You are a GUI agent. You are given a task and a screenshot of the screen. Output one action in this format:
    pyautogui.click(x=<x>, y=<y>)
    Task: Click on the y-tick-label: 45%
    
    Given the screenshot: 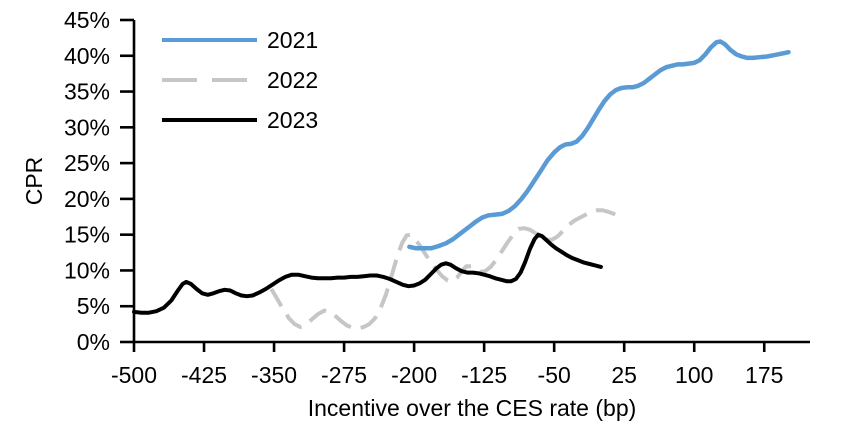 What is the action you would take?
    pyautogui.click(x=87, y=20)
    